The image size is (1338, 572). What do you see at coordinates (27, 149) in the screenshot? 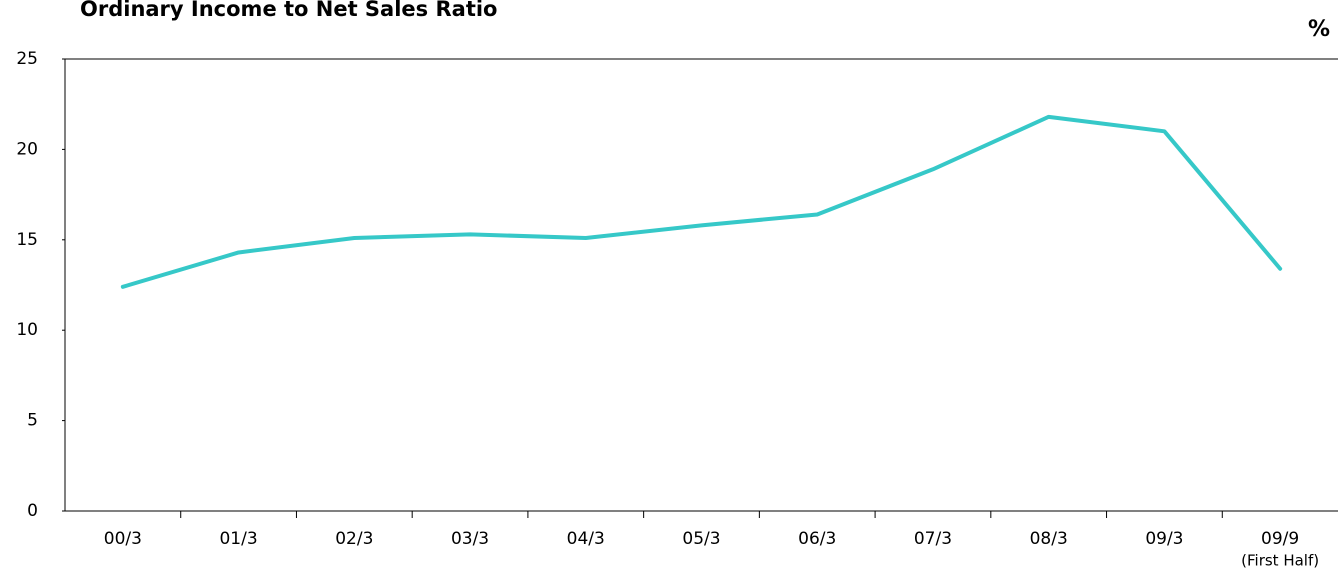
I see `y-tick-label: 20` at bounding box center [27, 149].